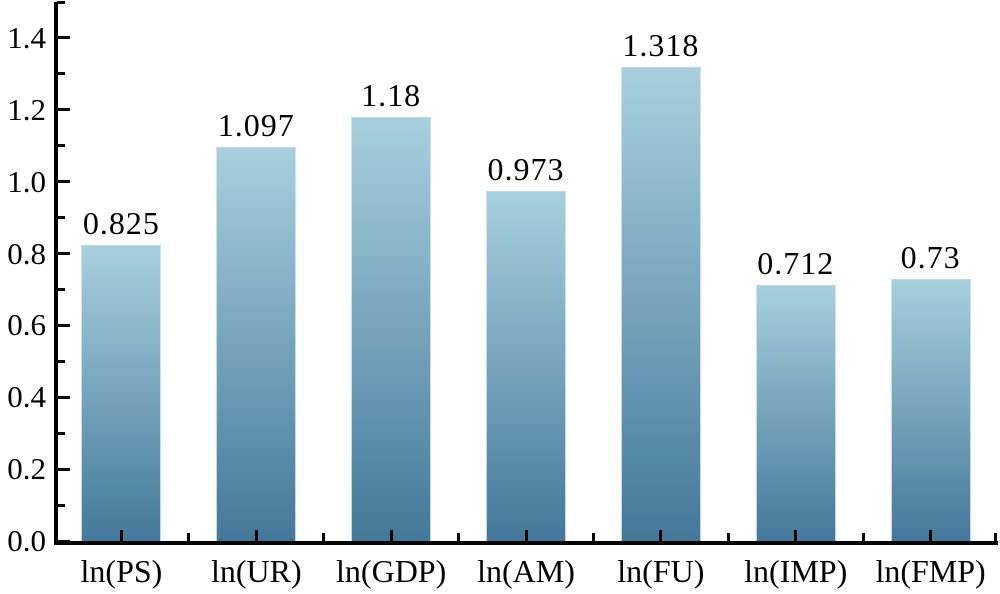 The image size is (1000, 594). I want to click on bar-value-label: 0.825, so click(121, 222).